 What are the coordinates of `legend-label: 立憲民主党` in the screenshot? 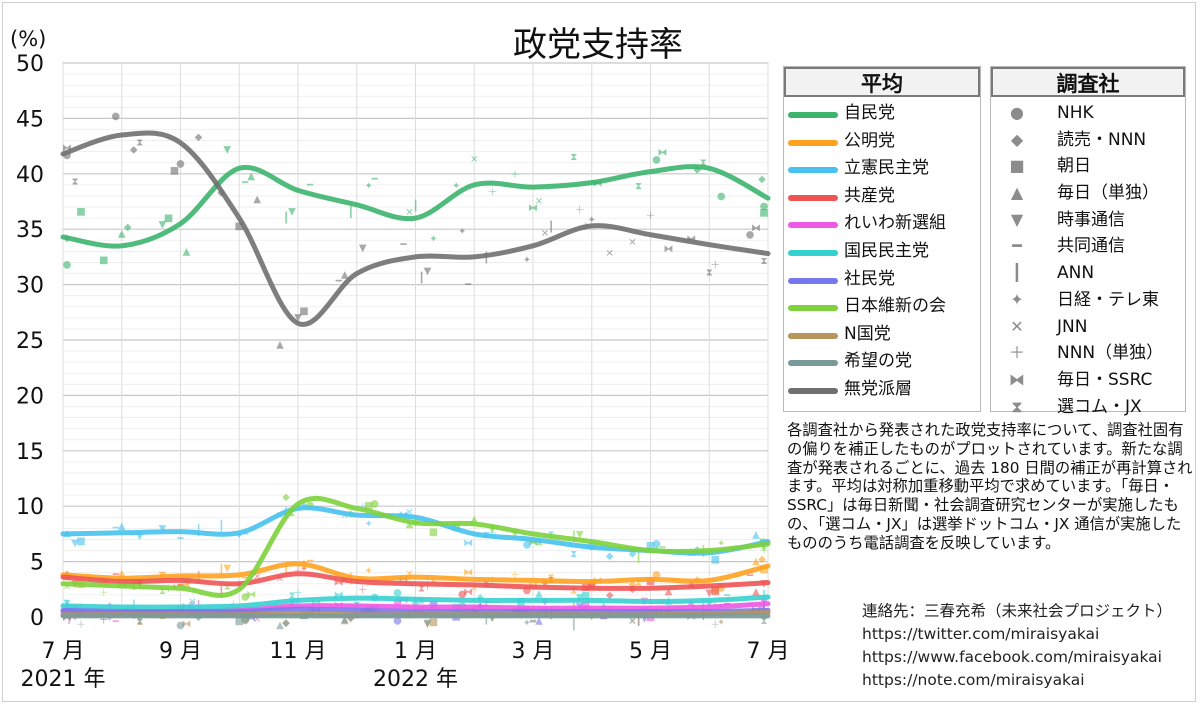 It's located at (886, 168).